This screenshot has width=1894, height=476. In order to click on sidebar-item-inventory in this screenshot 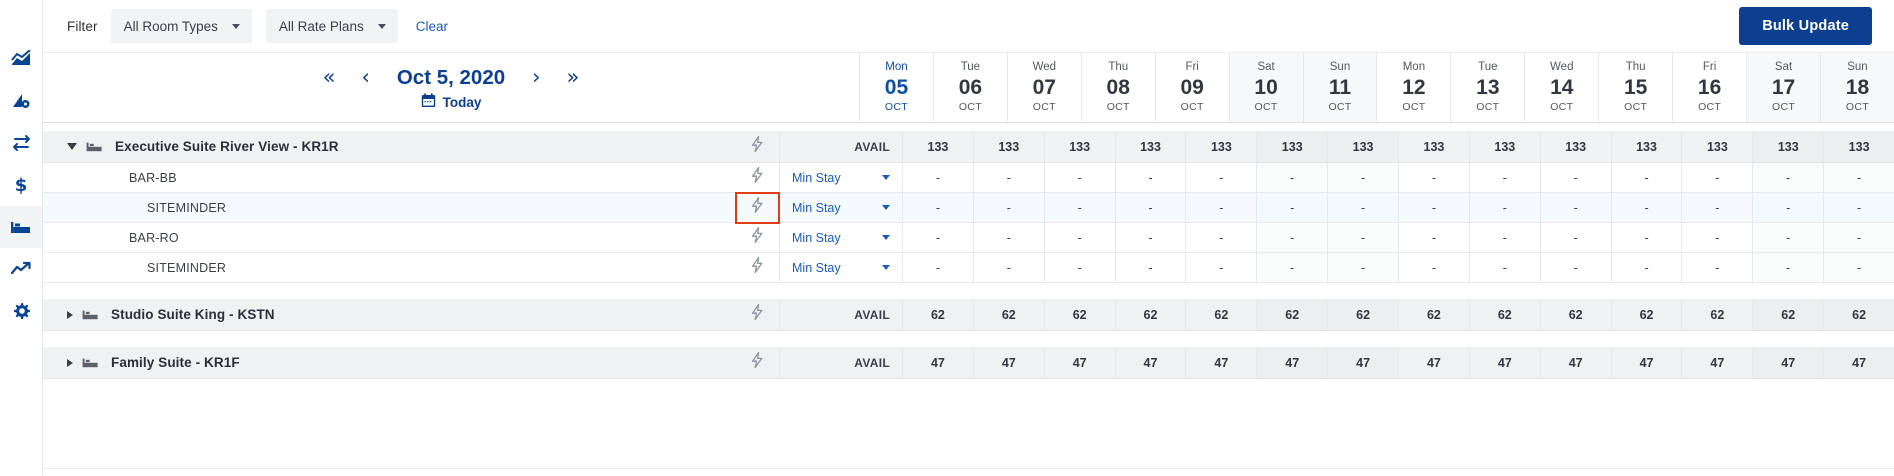, I will do `click(21, 227)`.